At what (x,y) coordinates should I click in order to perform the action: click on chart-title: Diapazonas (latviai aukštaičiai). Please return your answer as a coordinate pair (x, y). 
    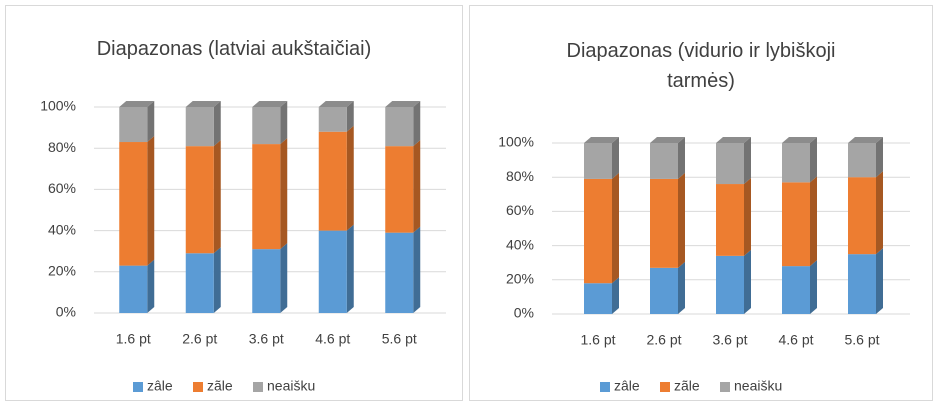
    Looking at the image, I should click on (234, 49).